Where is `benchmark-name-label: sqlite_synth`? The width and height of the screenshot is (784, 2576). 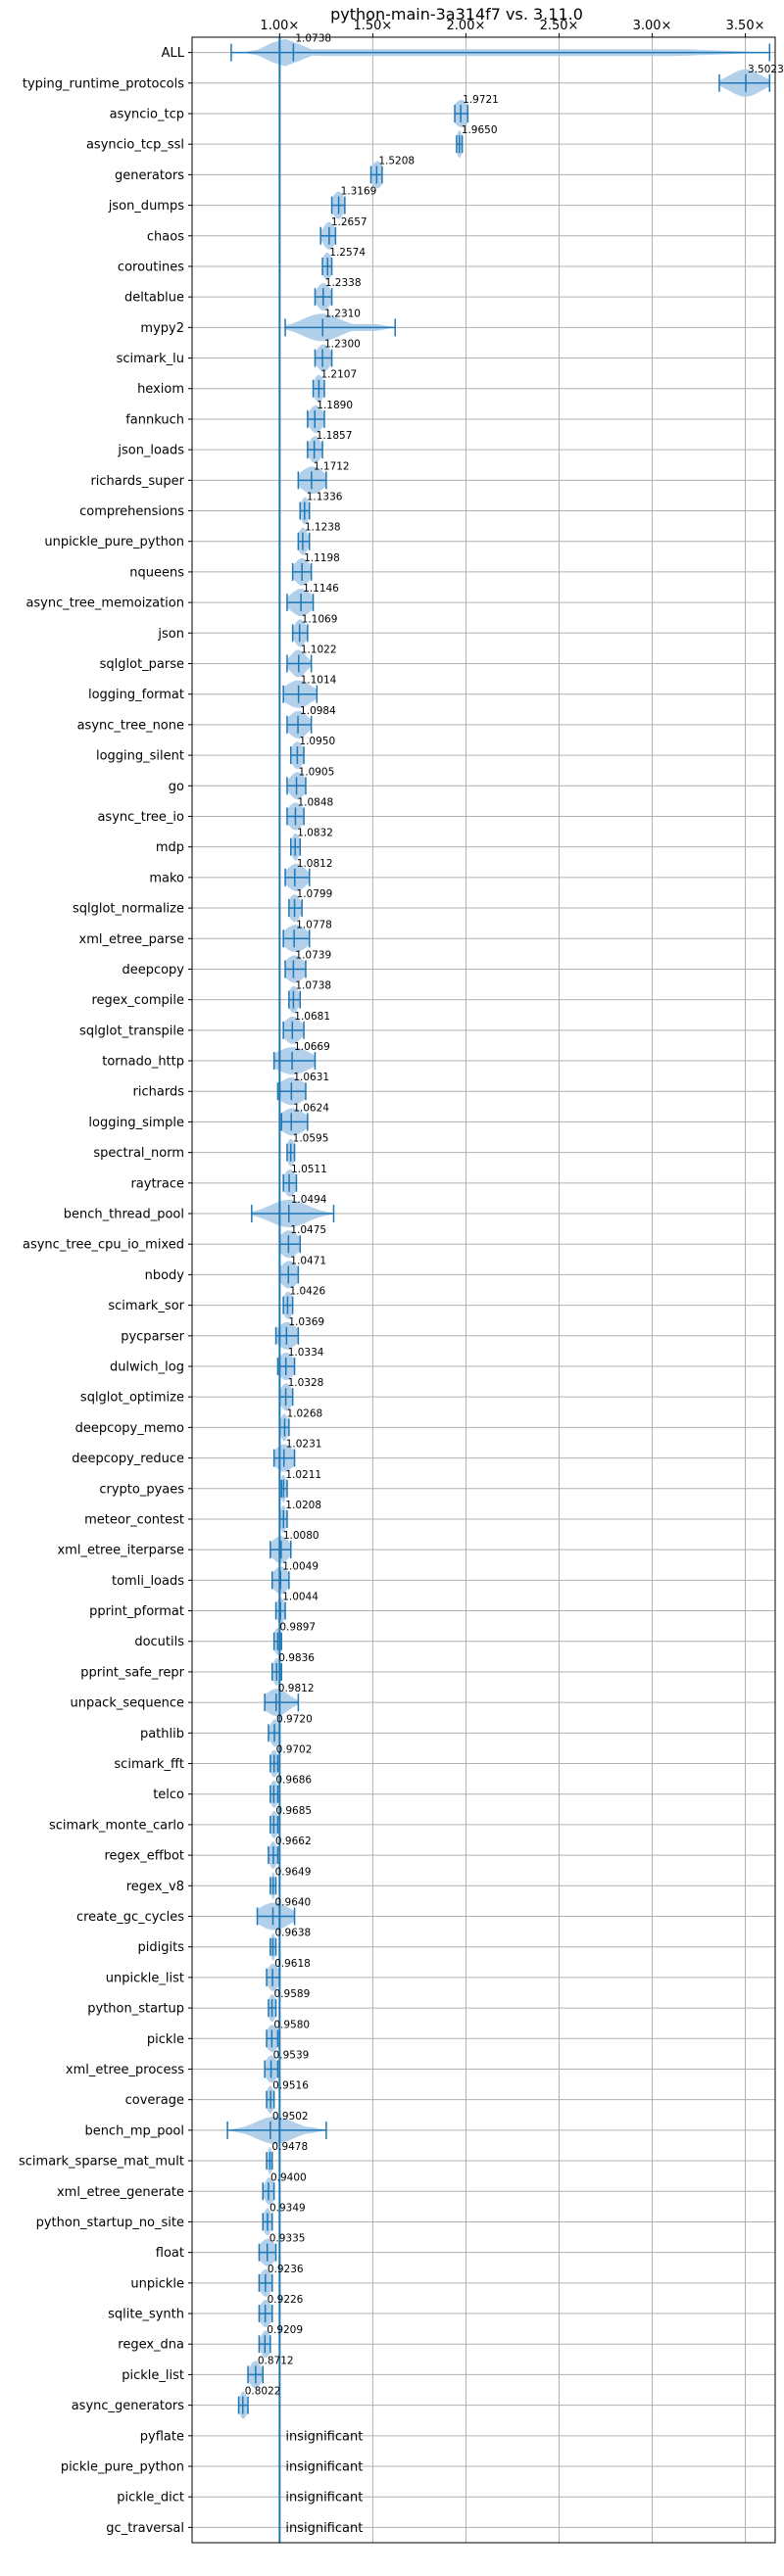 benchmark-name-label: sqlite_synth is located at coordinates (146, 2315).